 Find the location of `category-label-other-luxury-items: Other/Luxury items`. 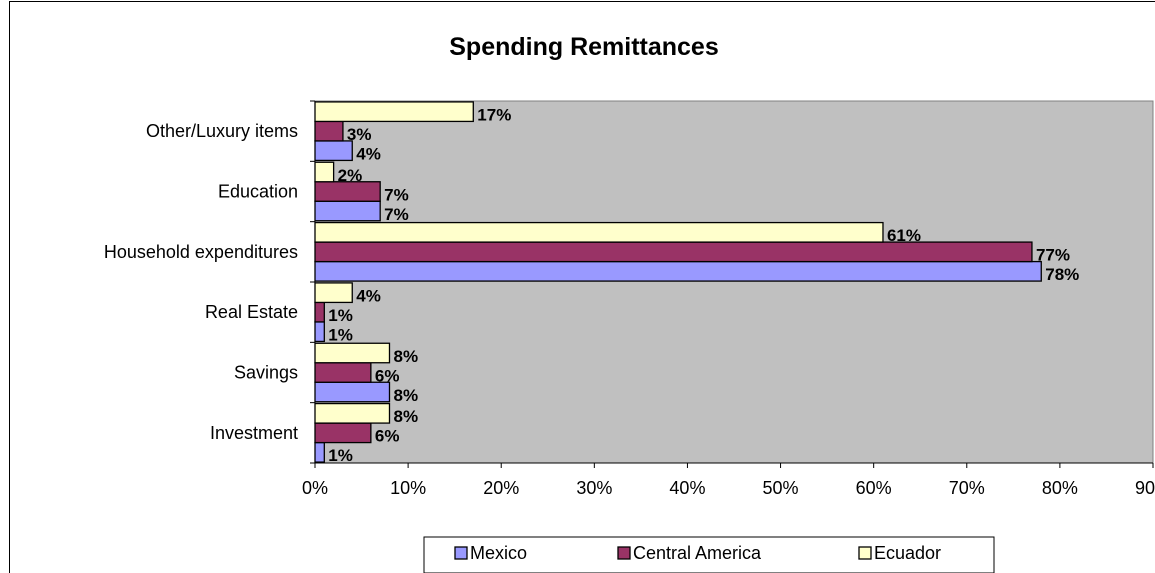

category-label-other-luxury-items: Other/Luxury items is located at coordinates (222, 131).